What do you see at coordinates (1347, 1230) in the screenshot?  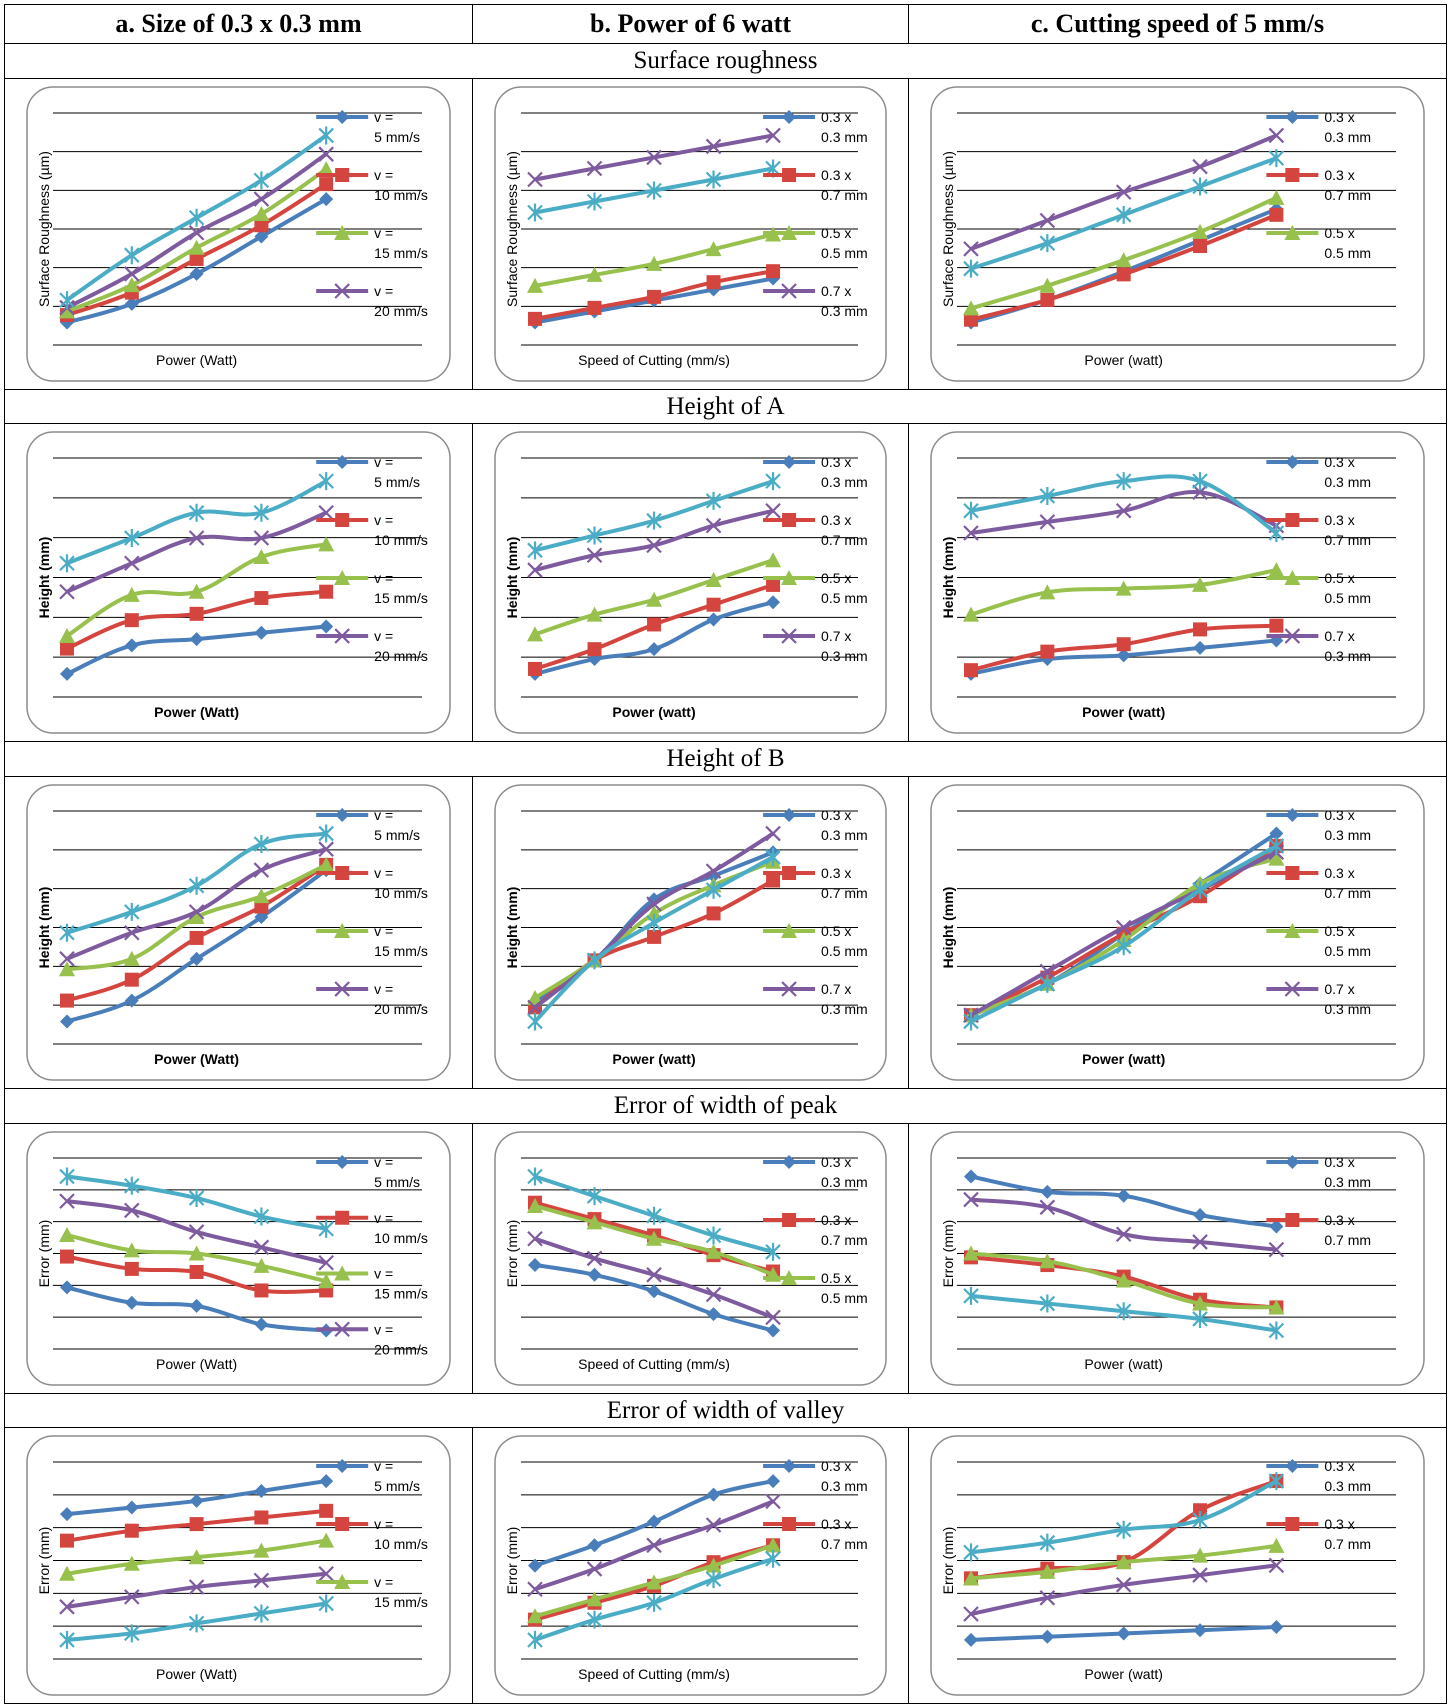 I see `legend-label: 0.3 x 0.7 mm` at bounding box center [1347, 1230].